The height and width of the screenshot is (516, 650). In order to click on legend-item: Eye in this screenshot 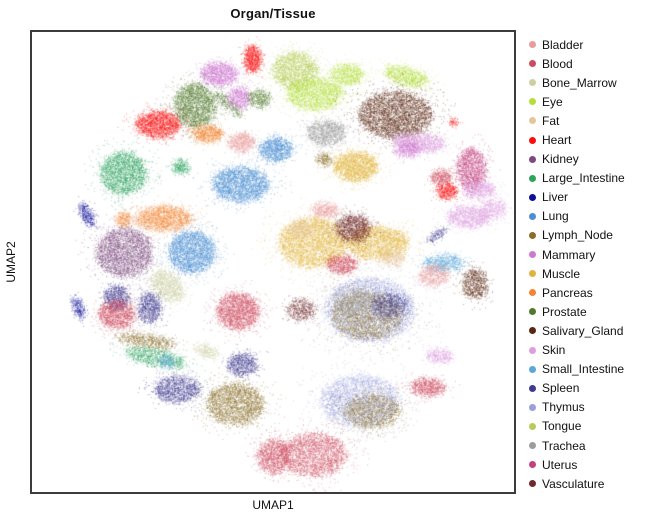, I will do `click(587, 101)`.